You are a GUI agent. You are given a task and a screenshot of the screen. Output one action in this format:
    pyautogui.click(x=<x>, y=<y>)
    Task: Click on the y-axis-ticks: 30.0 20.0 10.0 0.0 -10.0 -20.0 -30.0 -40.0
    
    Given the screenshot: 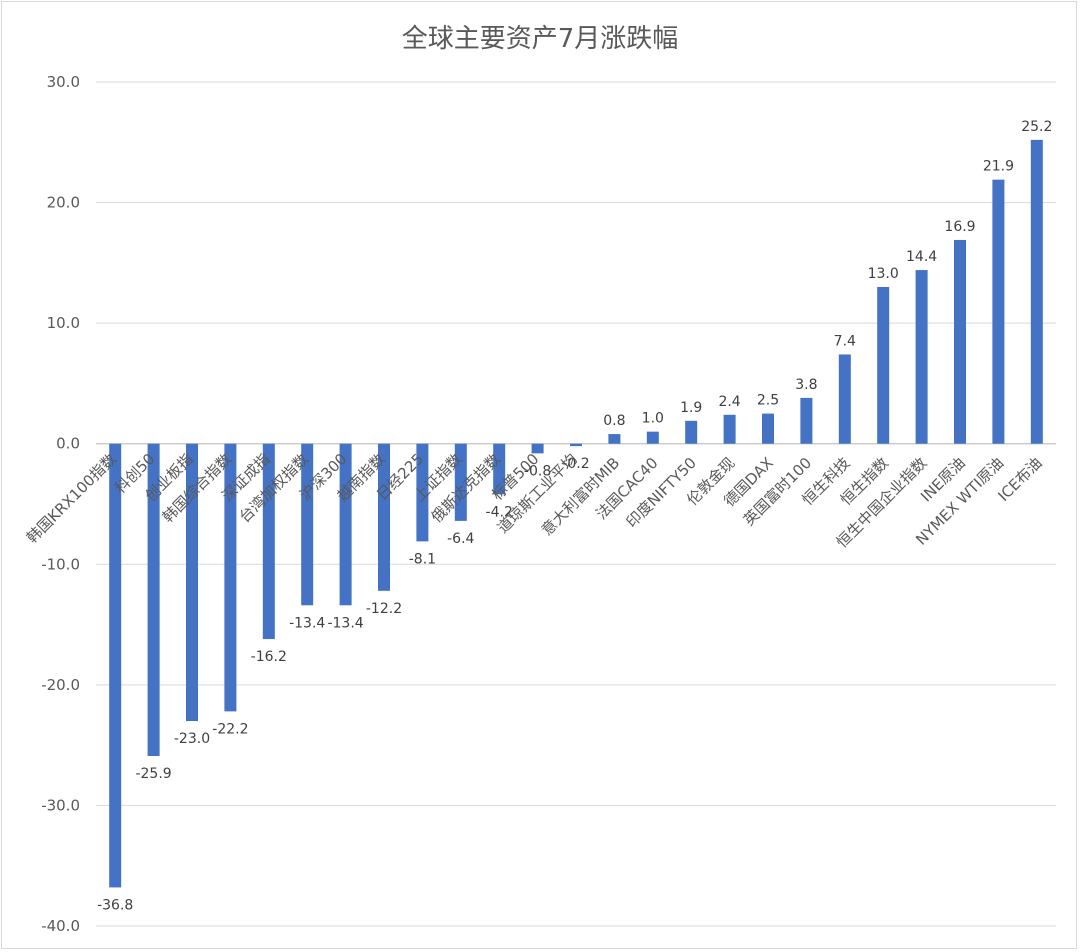 What is the action you would take?
    pyautogui.click(x=60, y=504)
    